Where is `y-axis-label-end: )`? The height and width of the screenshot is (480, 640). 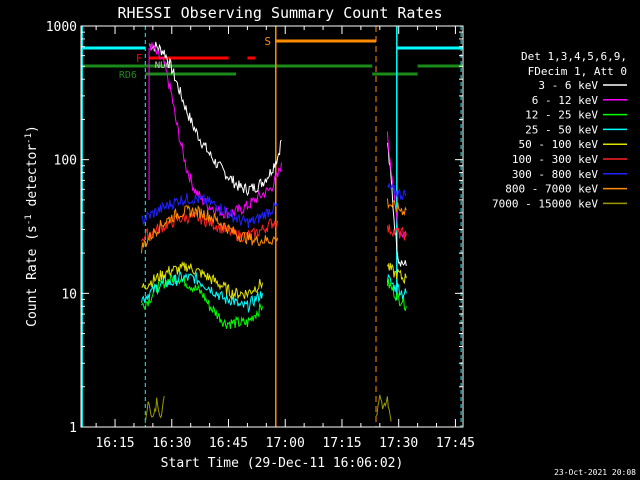 y-axis-label-end: ) is located at coordinates (32, 129).